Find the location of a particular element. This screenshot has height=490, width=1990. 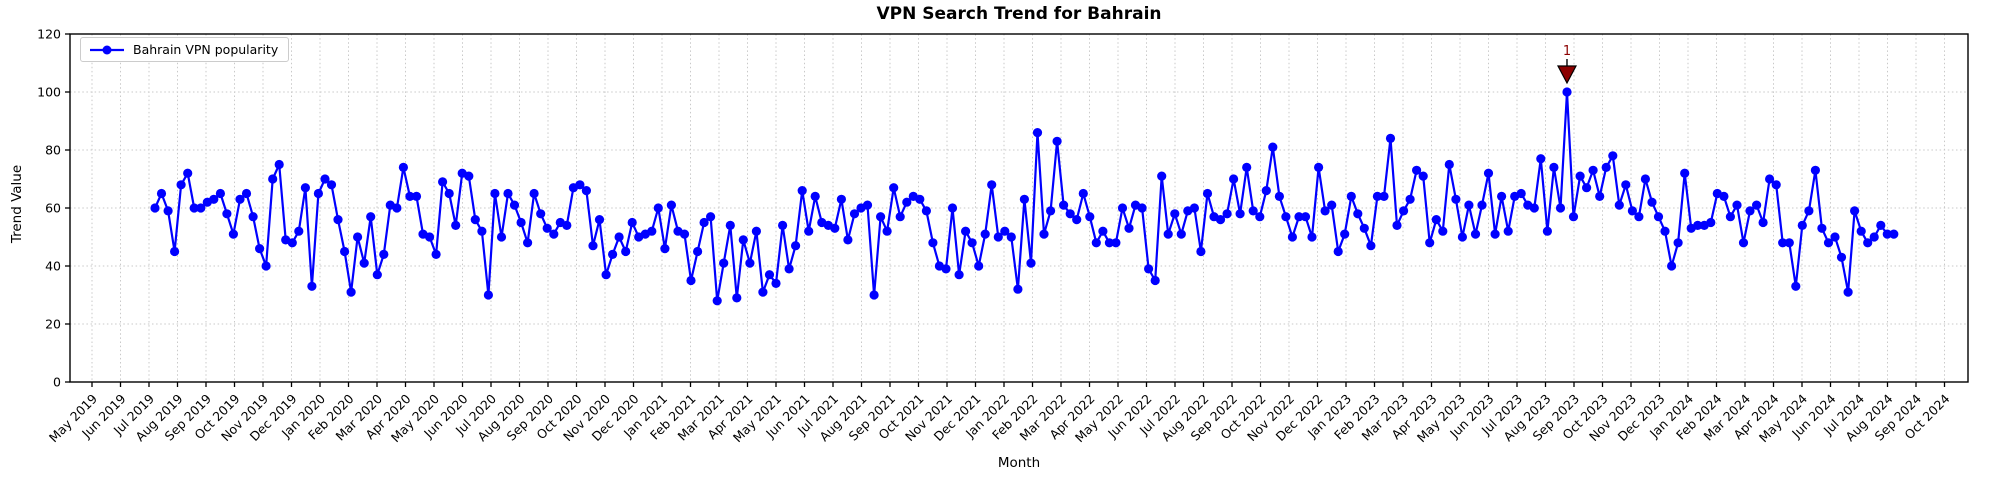

y-tick-label: 20 is located at coordinates (53, 324).